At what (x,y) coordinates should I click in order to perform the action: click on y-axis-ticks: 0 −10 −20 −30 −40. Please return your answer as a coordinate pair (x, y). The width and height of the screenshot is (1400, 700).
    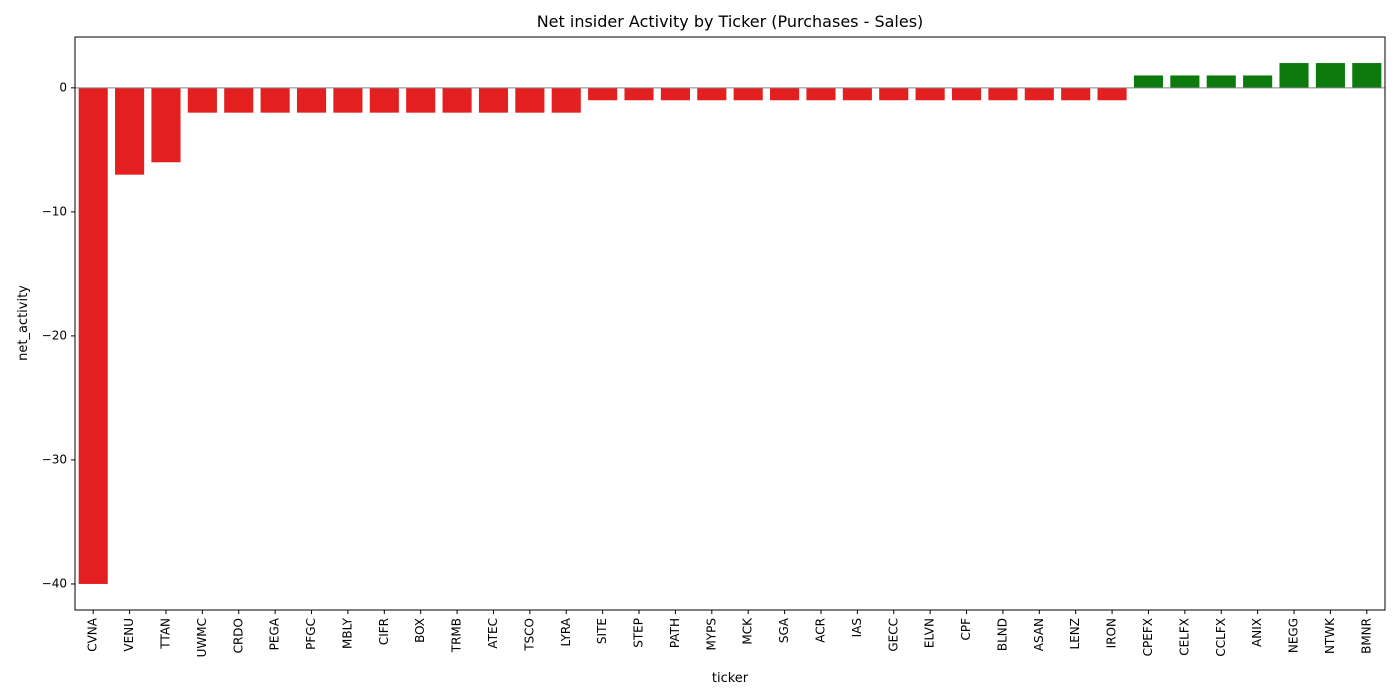
    Looking at the image, I should click on (58, 335).